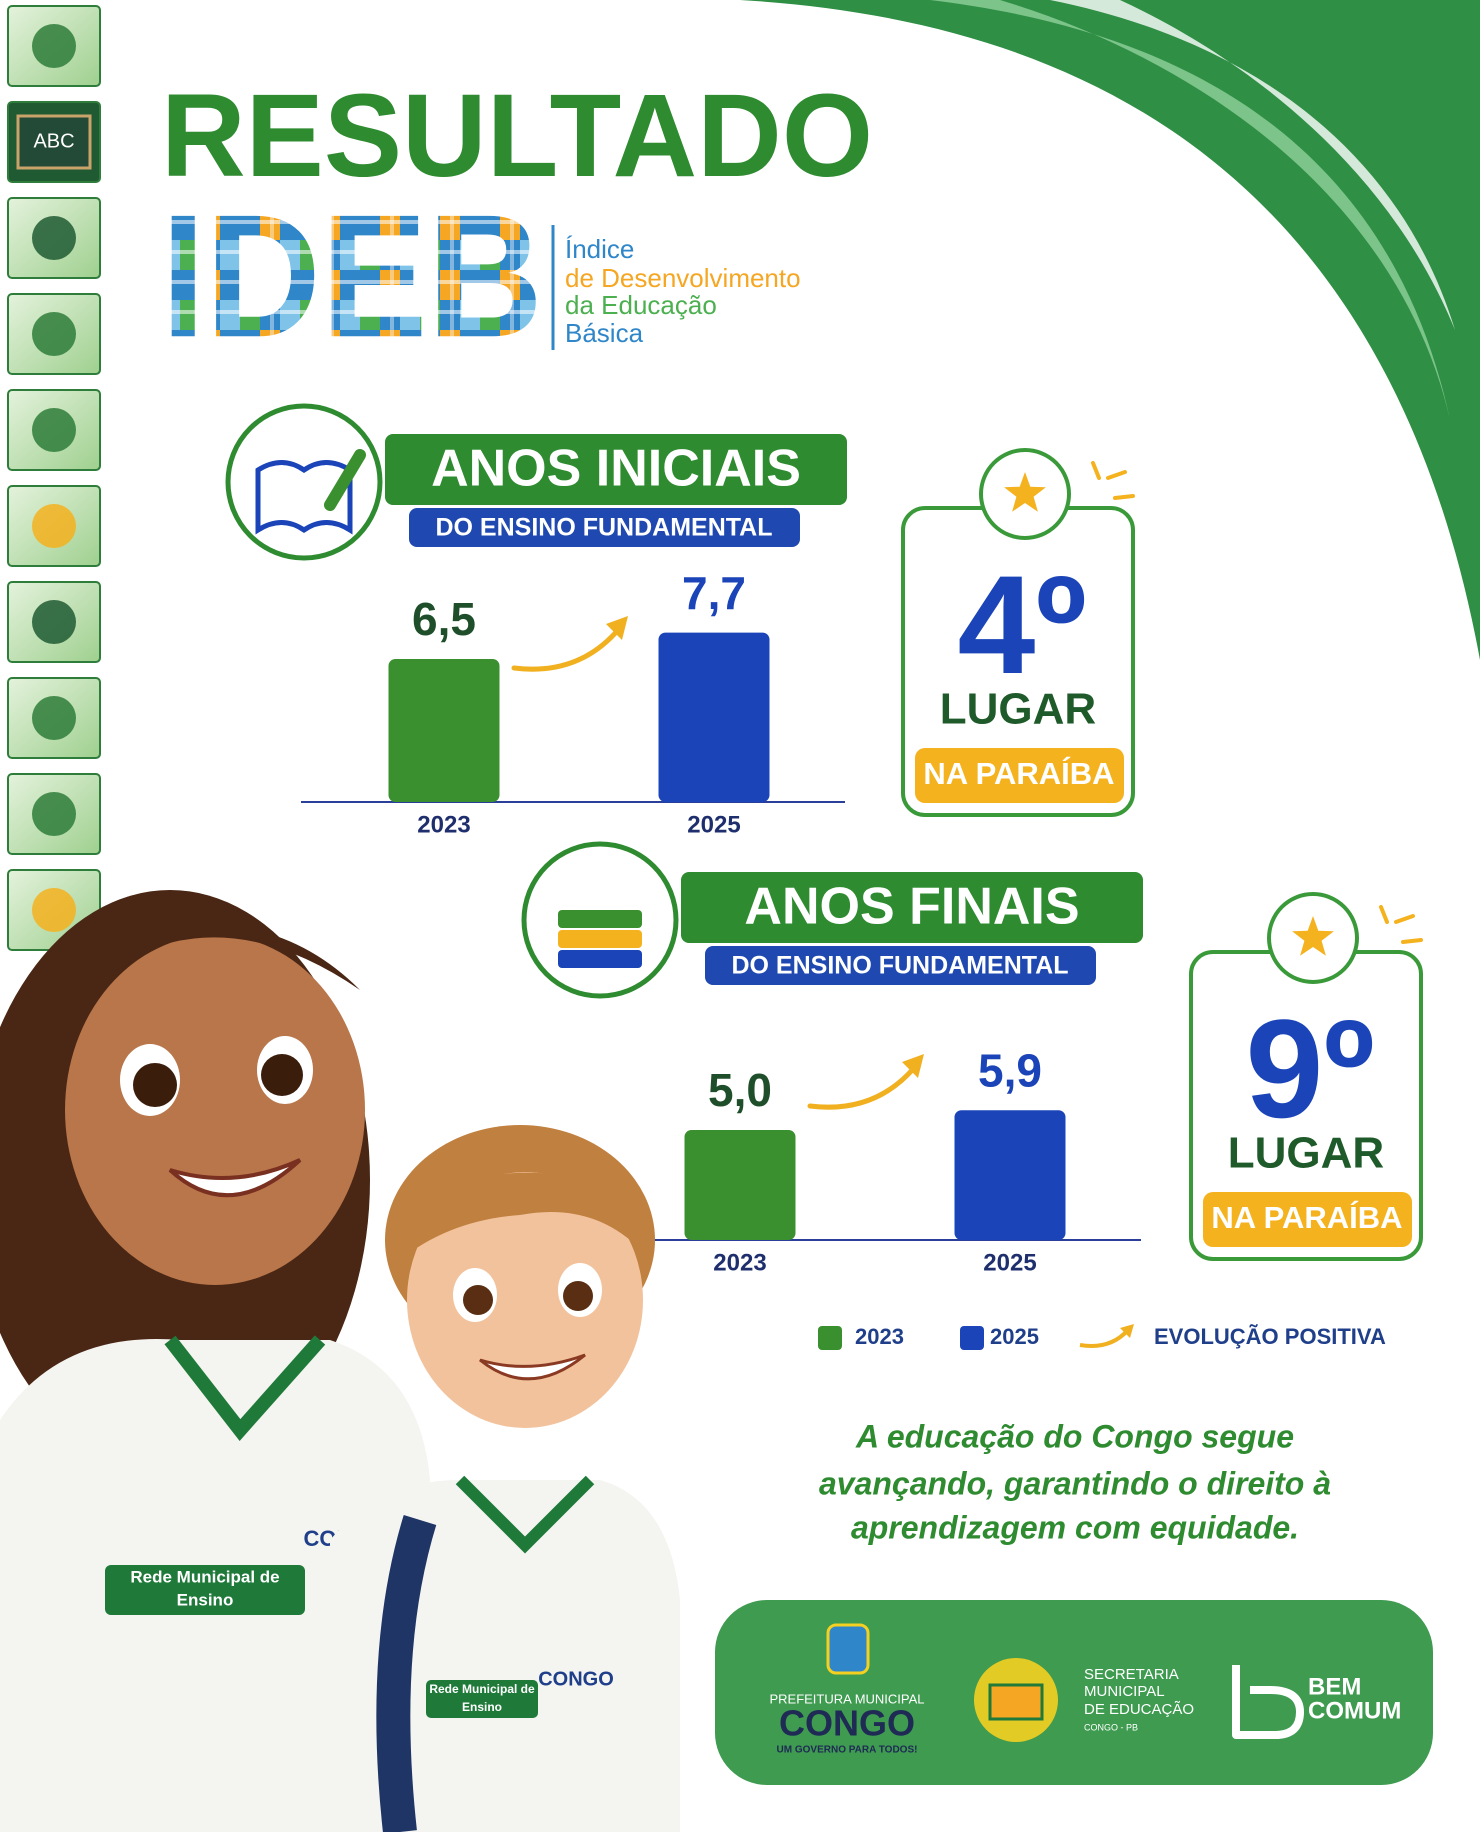  I want to click on rank-region: NA PARAÍBA, so click(1306, 1217).